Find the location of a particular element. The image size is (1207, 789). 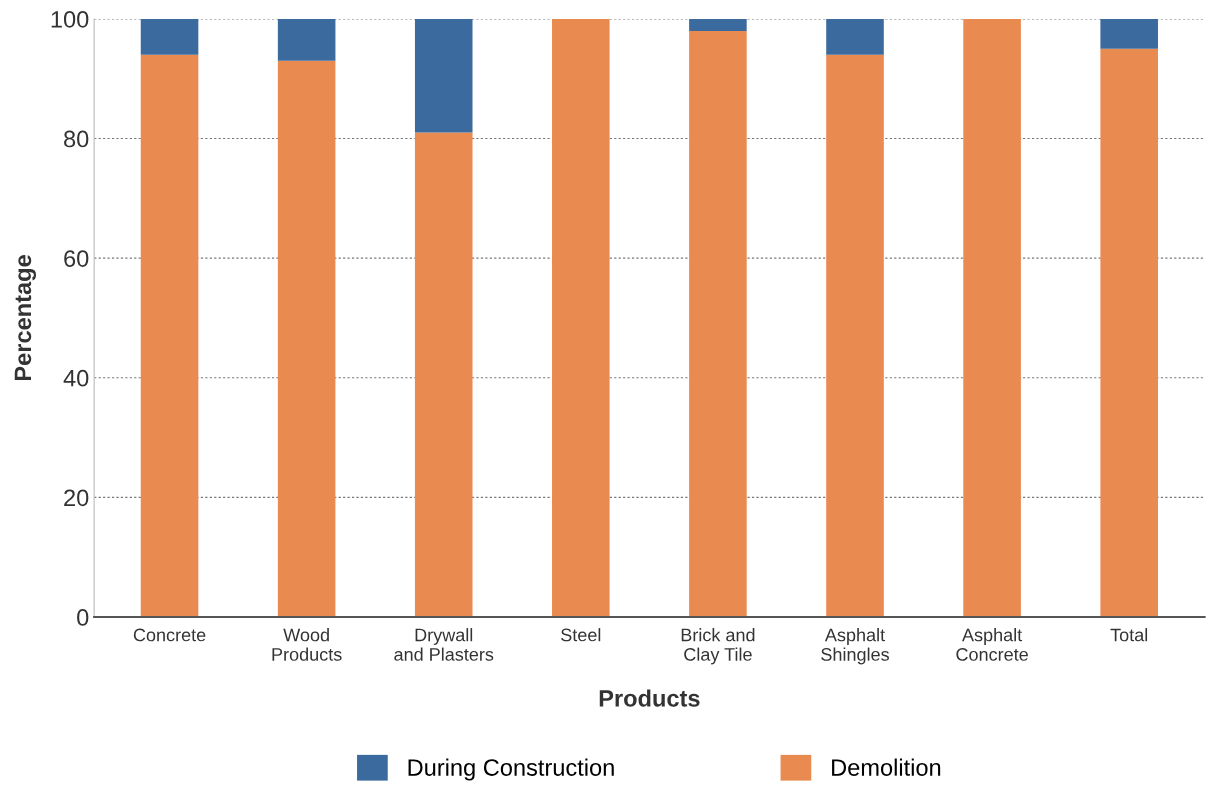

y-axis-title: Percentage is located at coordinates (25, 318).